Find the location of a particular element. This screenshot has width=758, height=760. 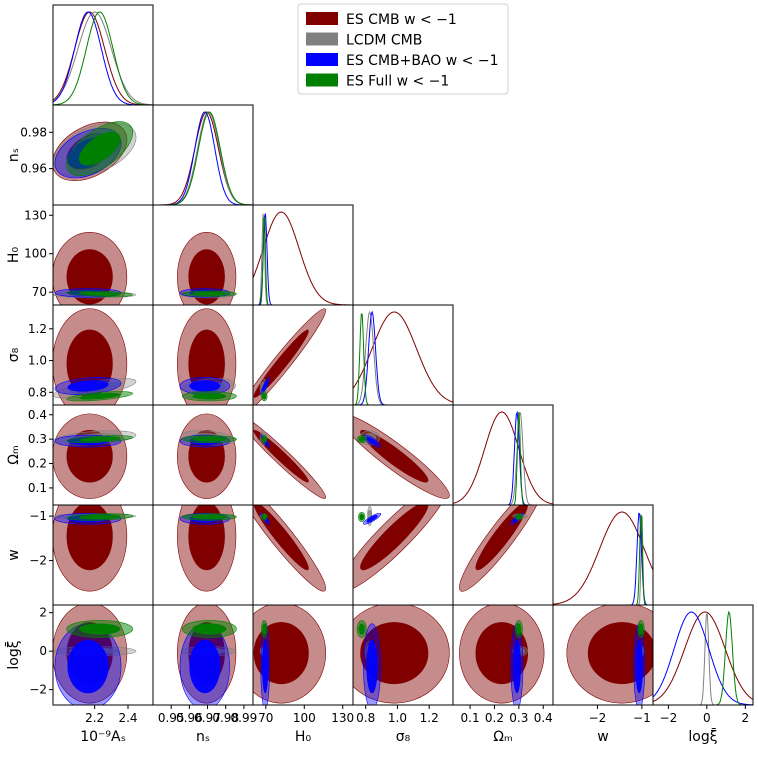

cell-logxi-Om is located at coordinates (502, 655).